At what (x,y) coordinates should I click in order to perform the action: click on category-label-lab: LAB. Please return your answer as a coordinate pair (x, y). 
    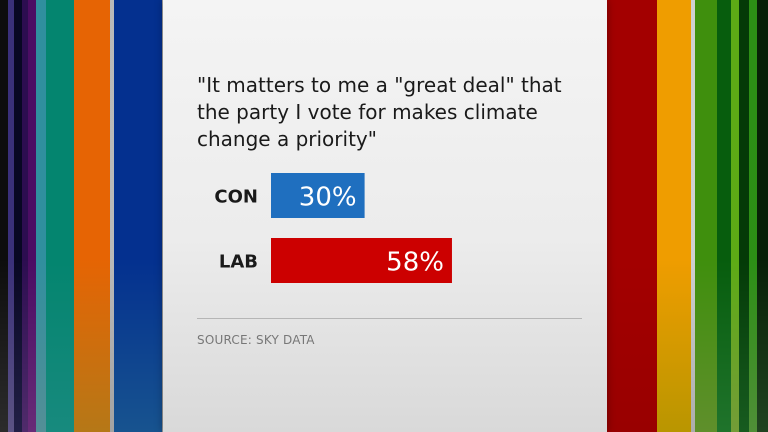
    Looking at the image, I should click on (238, 262).